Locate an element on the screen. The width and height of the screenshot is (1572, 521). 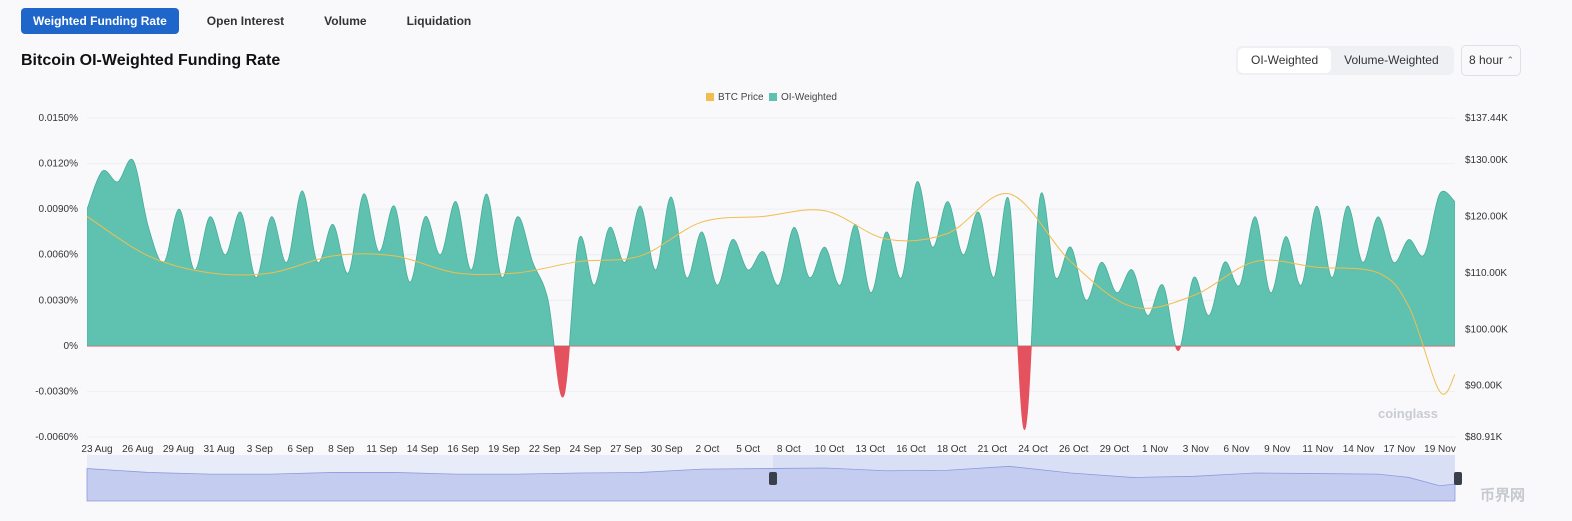
weighting-toggle: OI-Weighted Volume-Weighted is located at coordinates (1345, 60).